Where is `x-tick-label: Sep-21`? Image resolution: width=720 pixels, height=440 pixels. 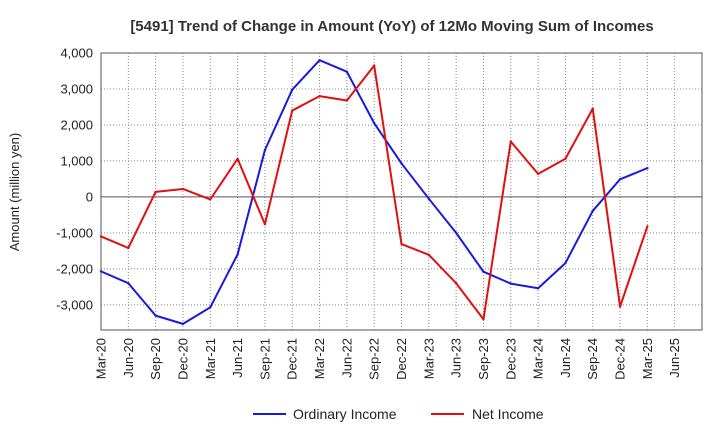 x-tick-label: Sep-21 is located at coordinates (264, 359).